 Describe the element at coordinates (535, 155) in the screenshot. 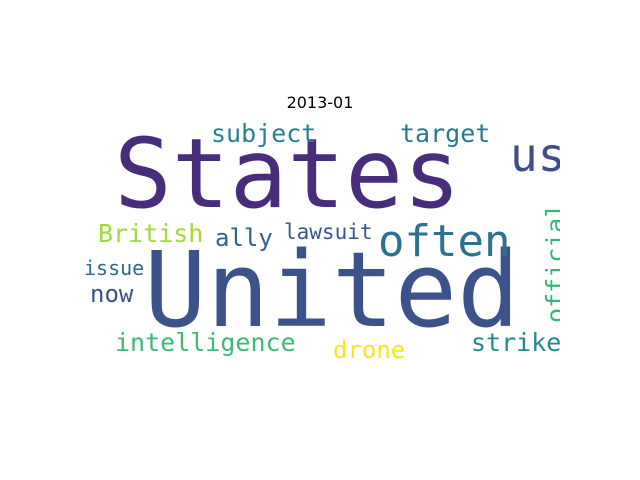

I see `word-us: us` at that location.